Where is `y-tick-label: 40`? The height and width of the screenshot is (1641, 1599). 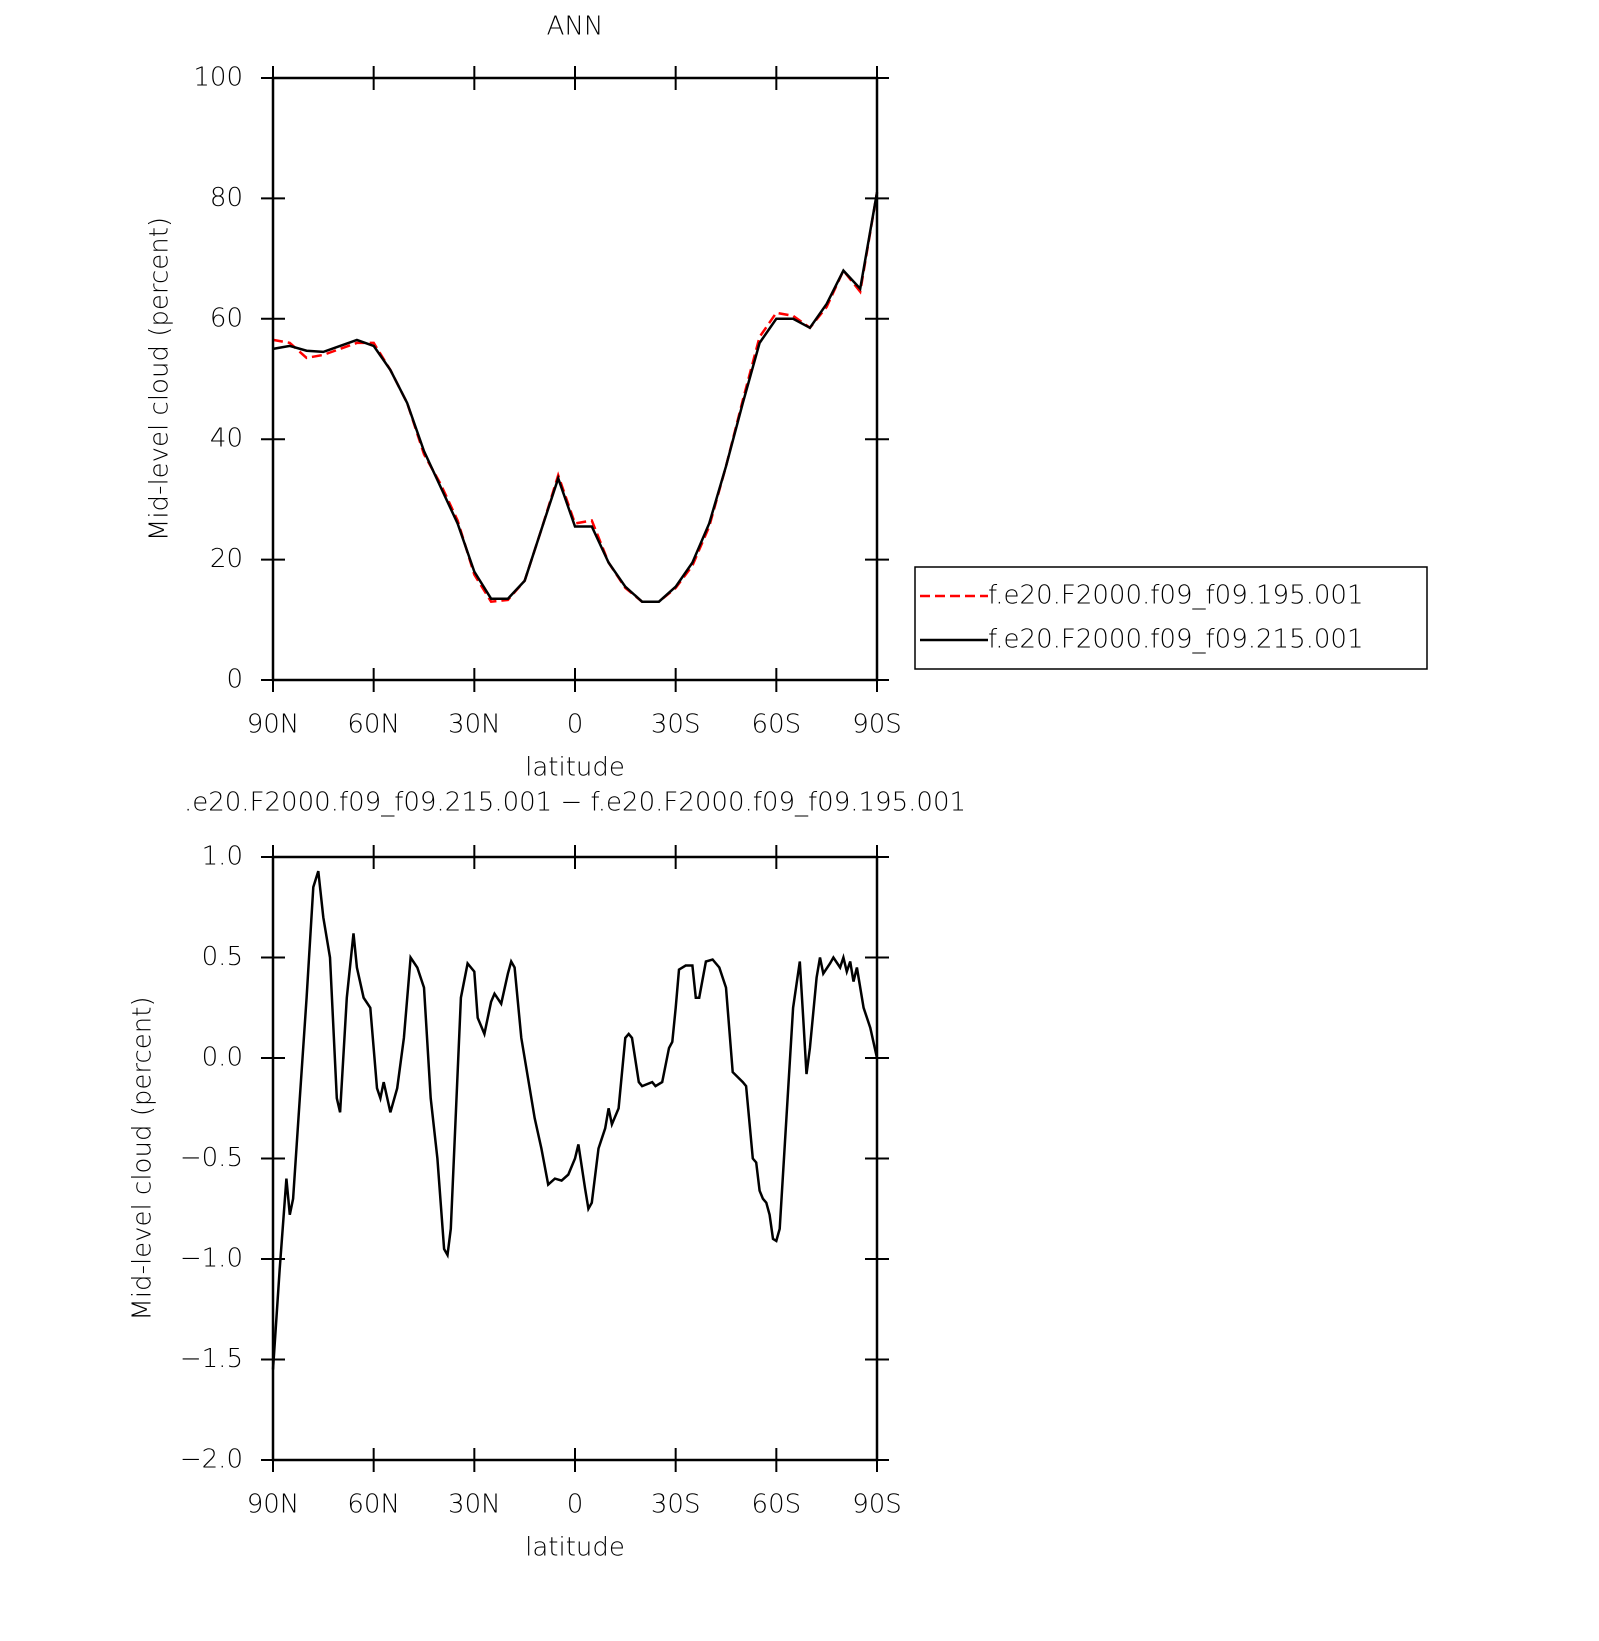 y-tick-label: 40 is located at coordinates (226, 439).